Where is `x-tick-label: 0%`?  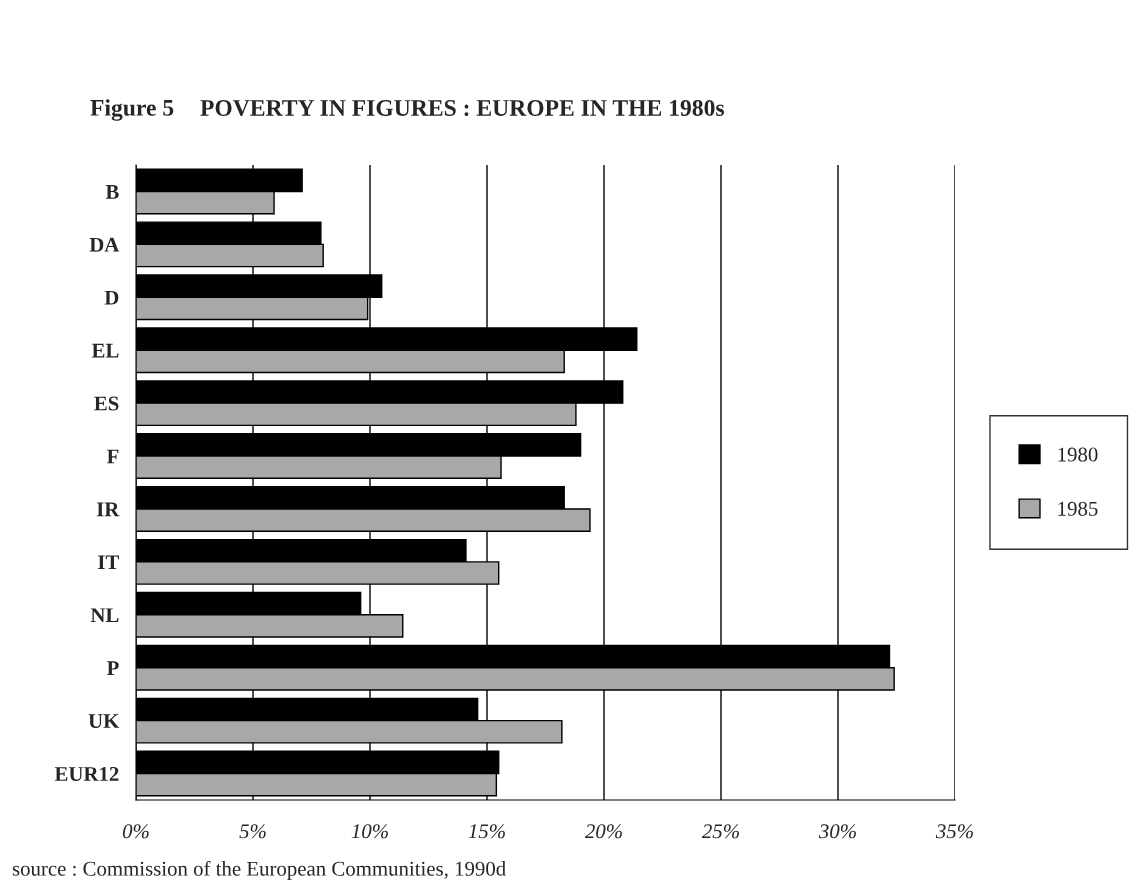 x-tick-label: 0% is located at coordinates (135, 831).